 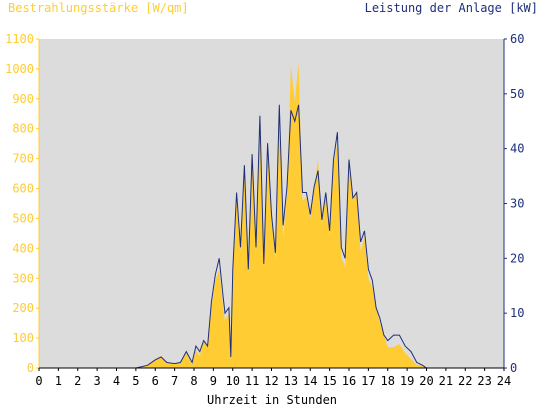 I want to click on left-tick-label: 400, so click(x=23, y=248).